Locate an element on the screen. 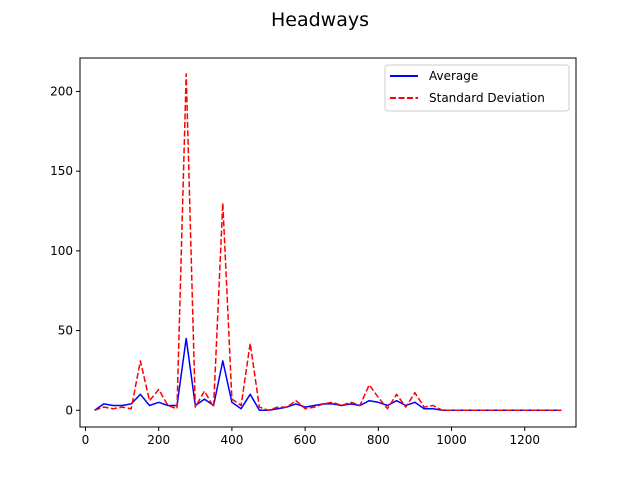 The image size is (640, 480). legend-label-average: Average is located at coordinates (453, 76).